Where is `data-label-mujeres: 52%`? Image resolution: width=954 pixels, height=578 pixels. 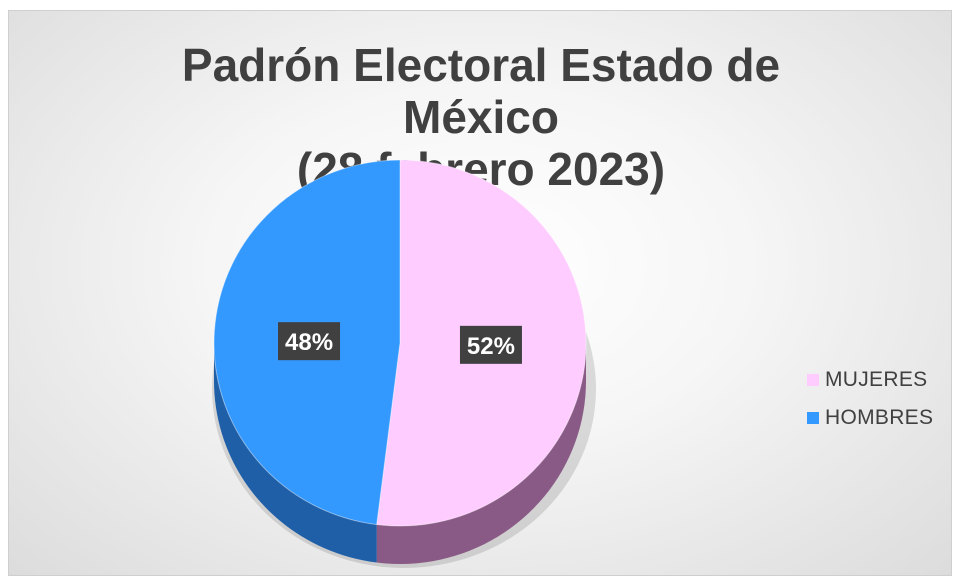
data-label-mujeres: 52% is located at coordinates (490, 344).